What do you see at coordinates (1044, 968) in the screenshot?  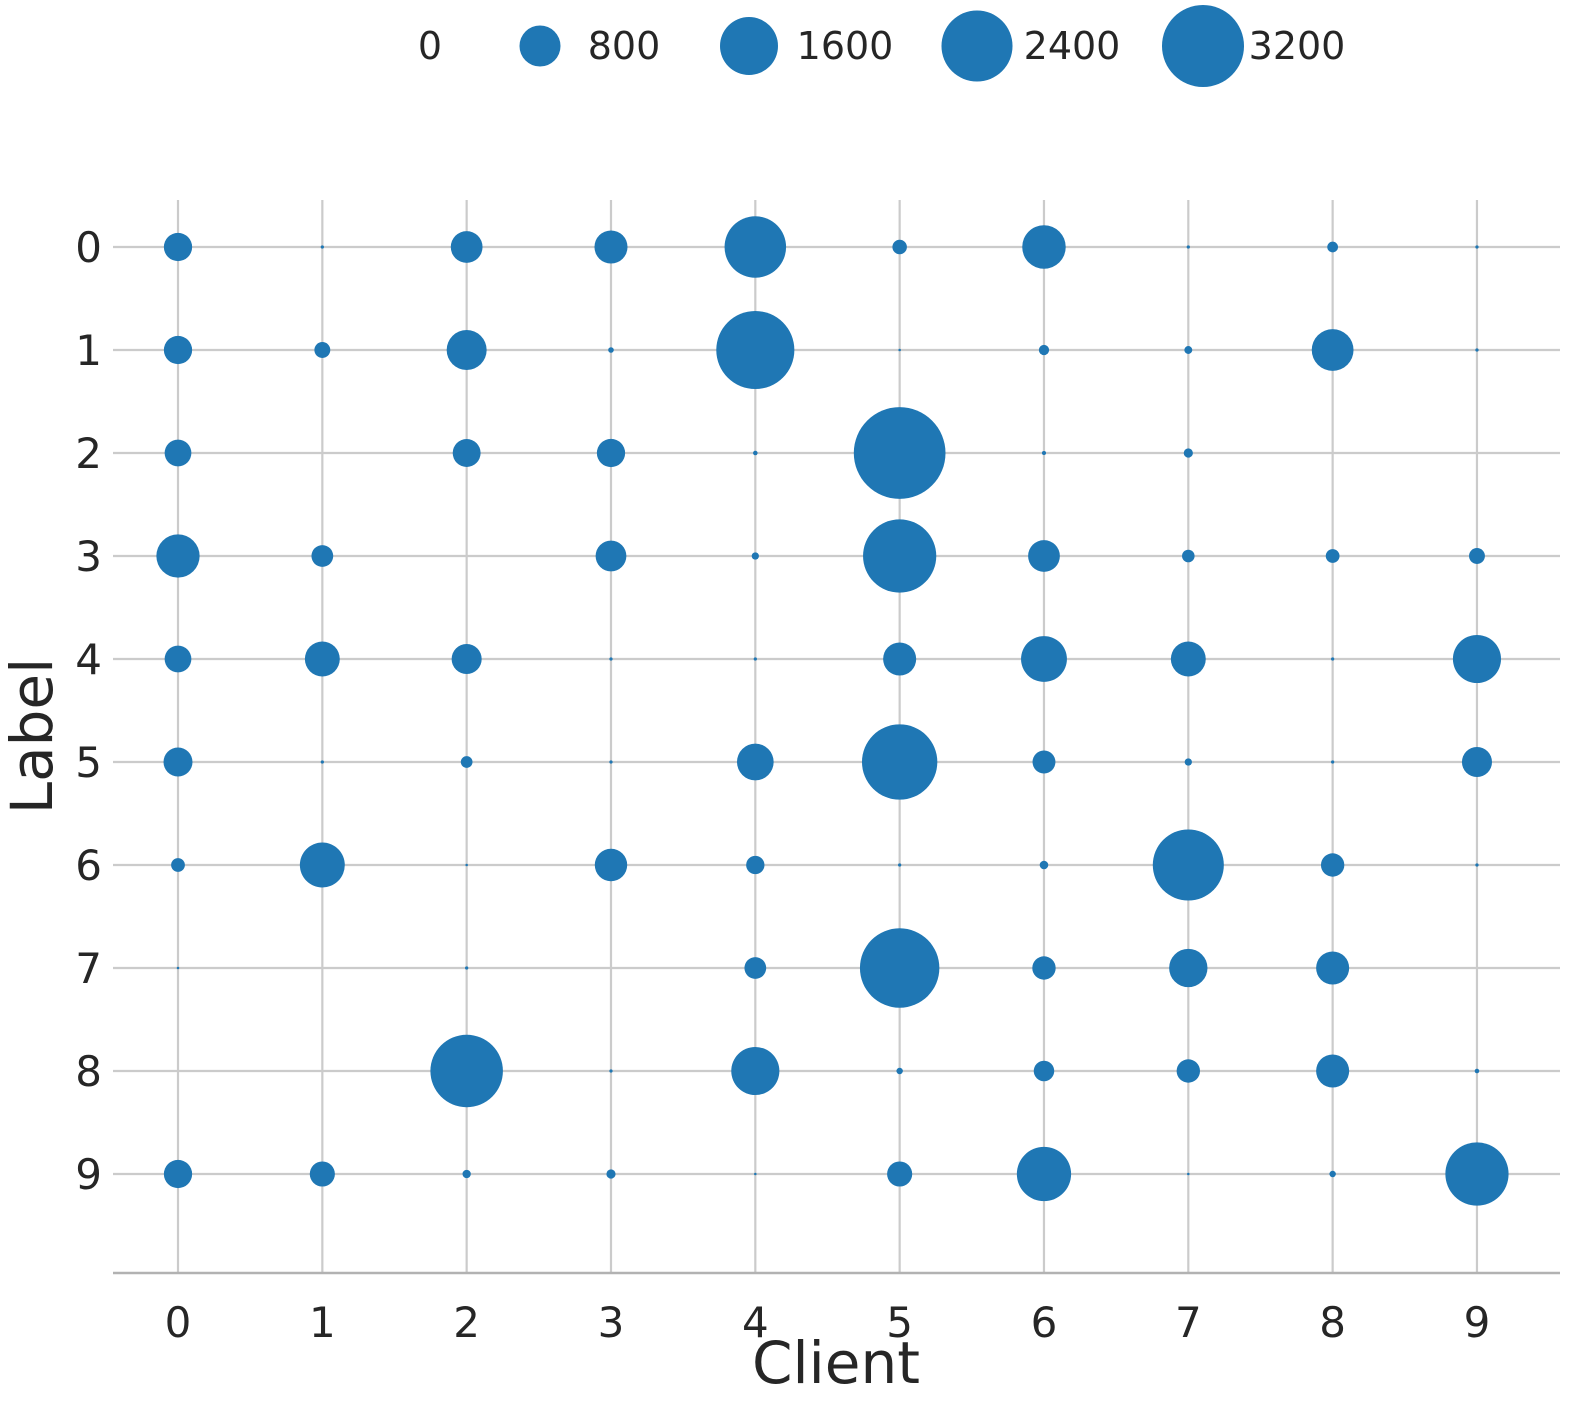 I see `data-bubble-client6-label7` at bounding box center [1044, 968].